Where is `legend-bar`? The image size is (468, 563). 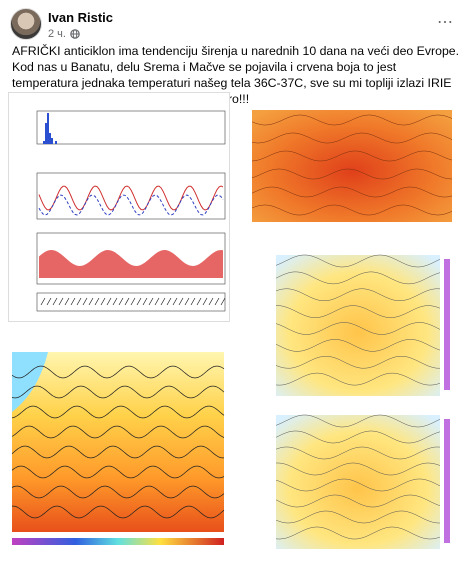 legend-bar is located at coordinates (118, 541).